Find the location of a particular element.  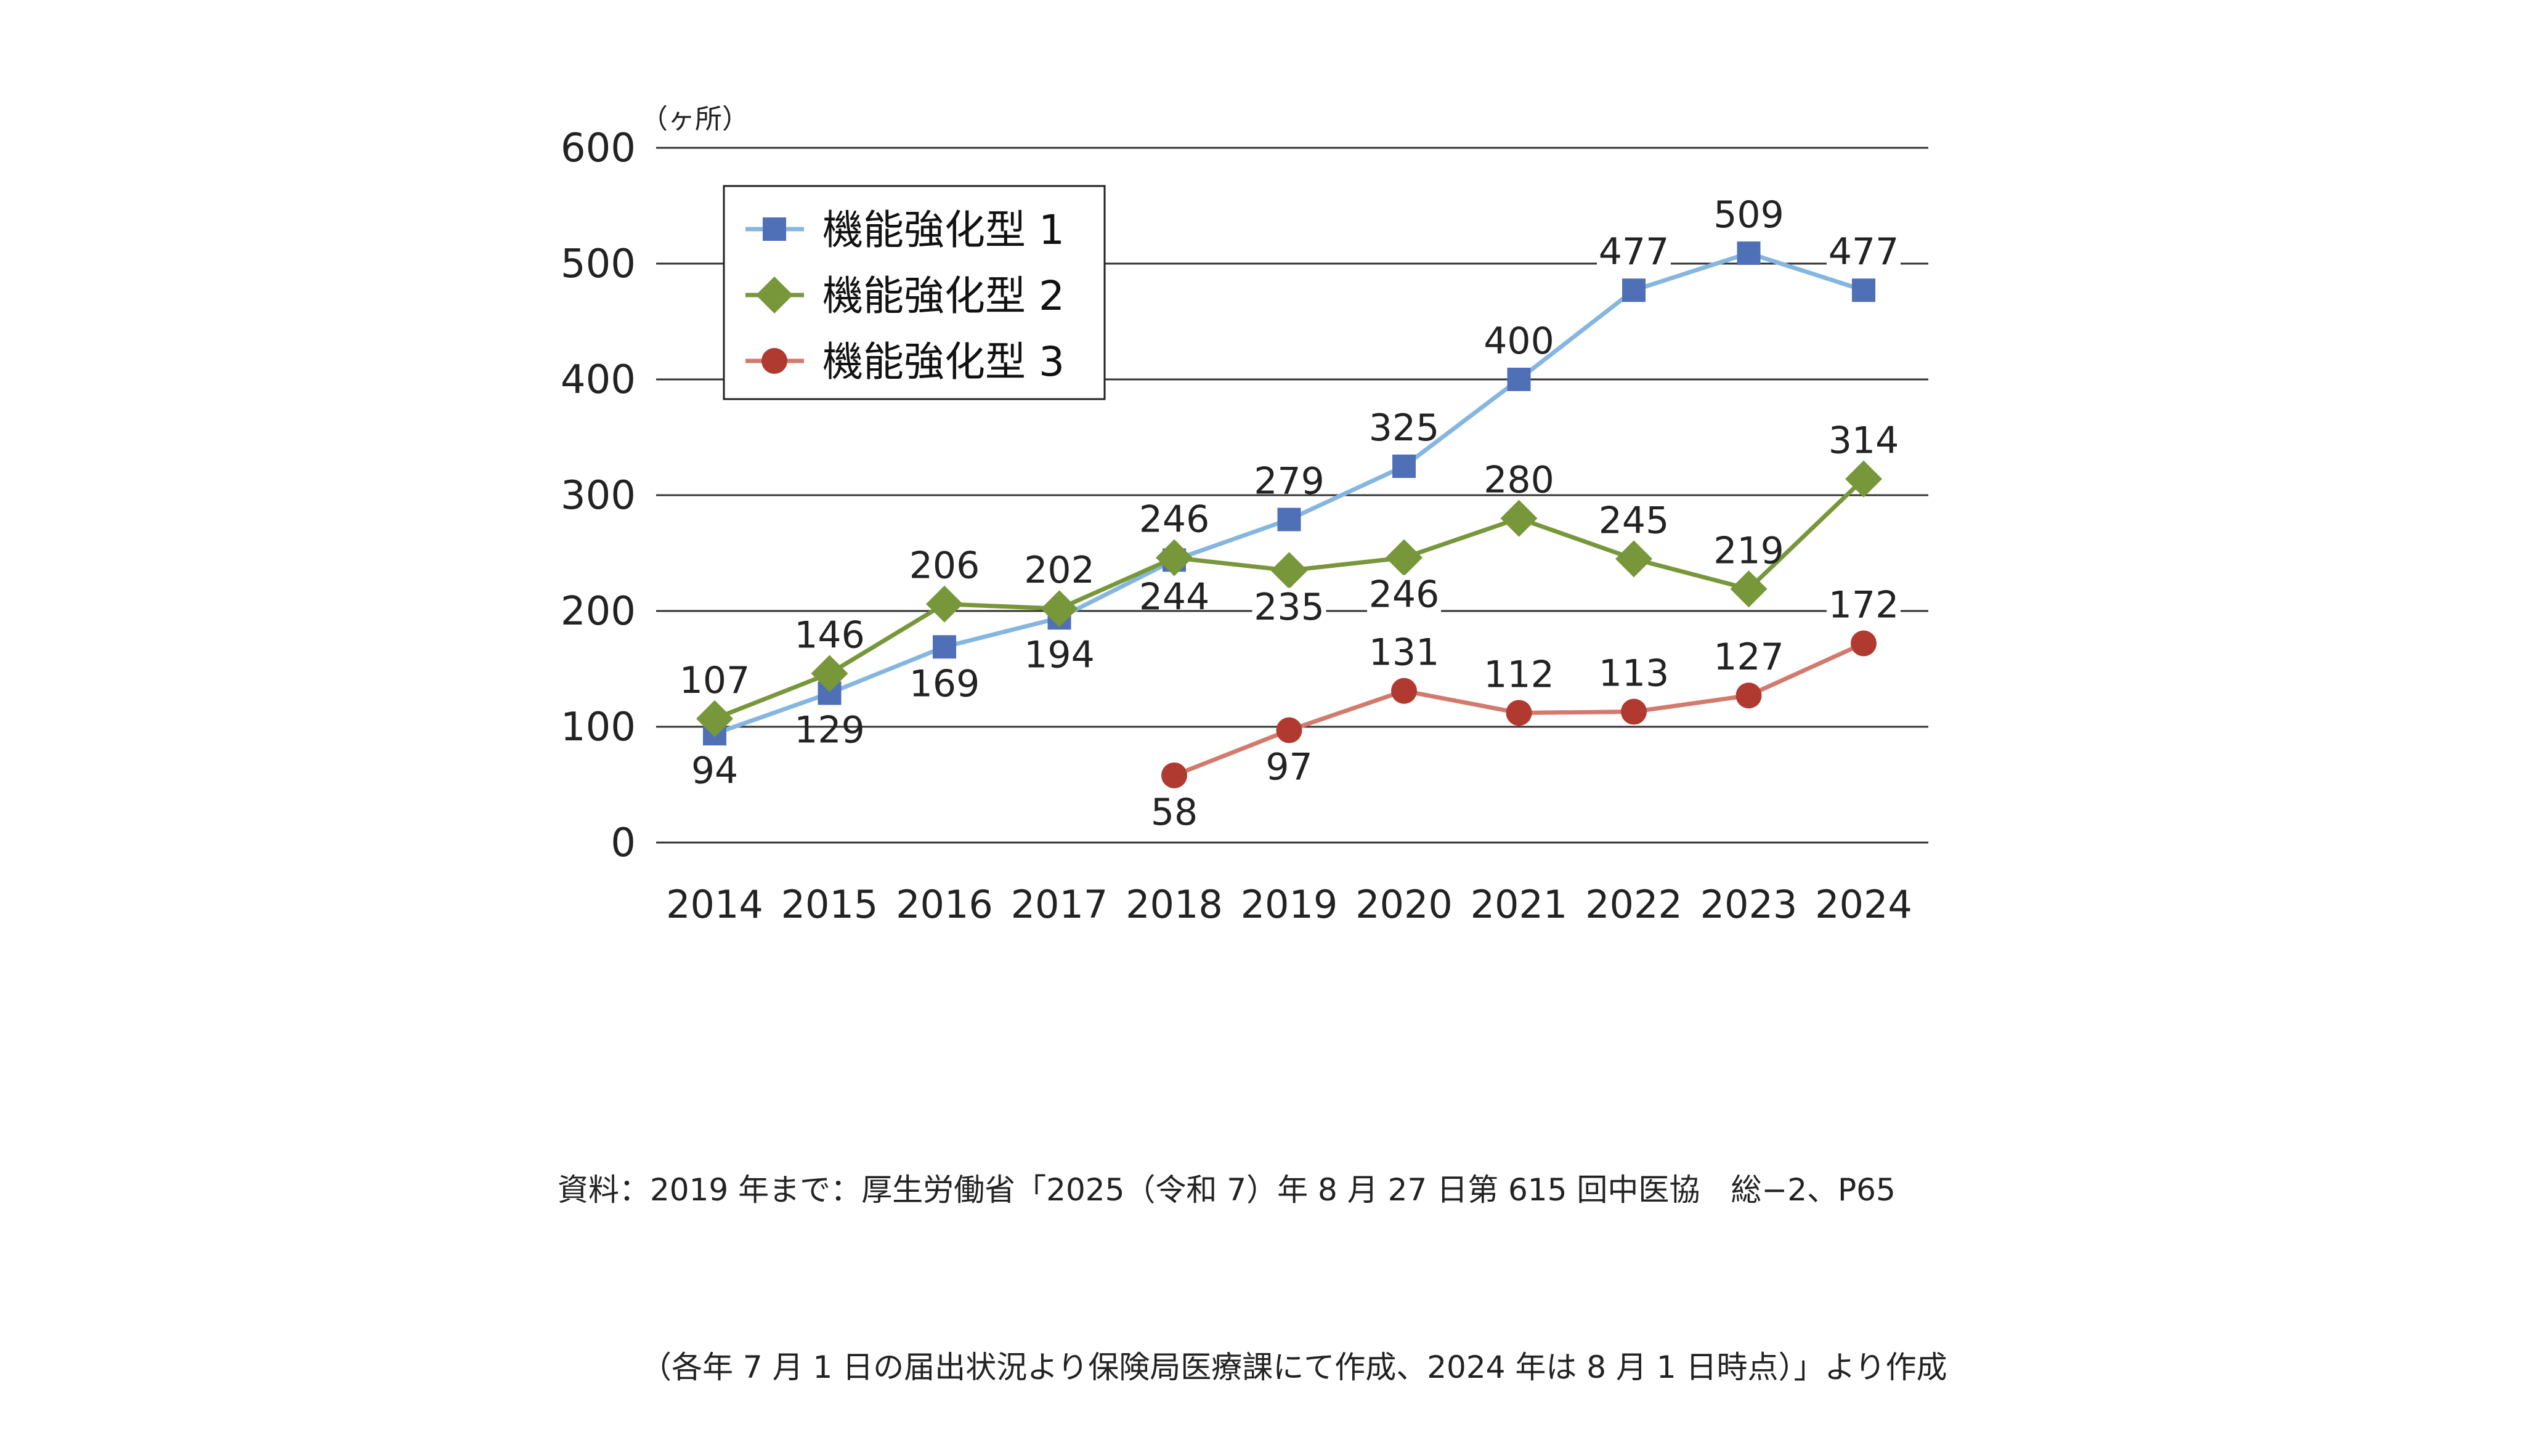

x-tick-label-2020: 2020 is located at coordinates (1404, 905).